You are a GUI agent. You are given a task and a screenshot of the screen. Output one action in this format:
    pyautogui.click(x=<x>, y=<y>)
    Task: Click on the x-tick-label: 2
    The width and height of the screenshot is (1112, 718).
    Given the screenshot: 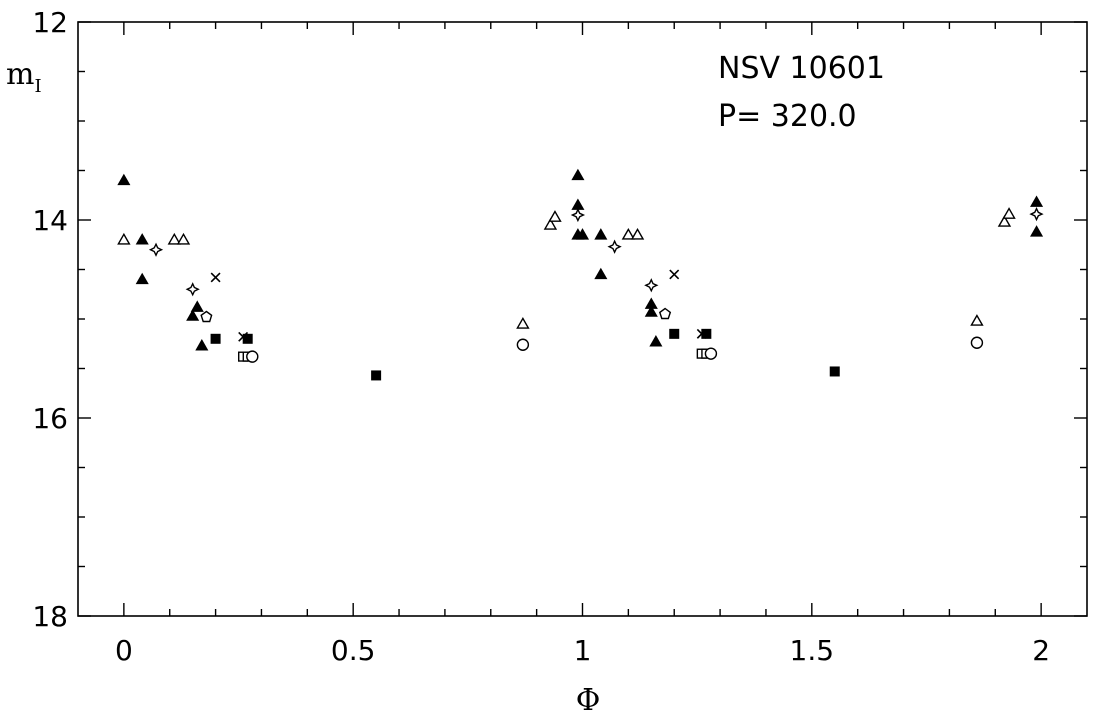 What is the action you would take?
    pyautogui.click(x=1041, y=650)
    